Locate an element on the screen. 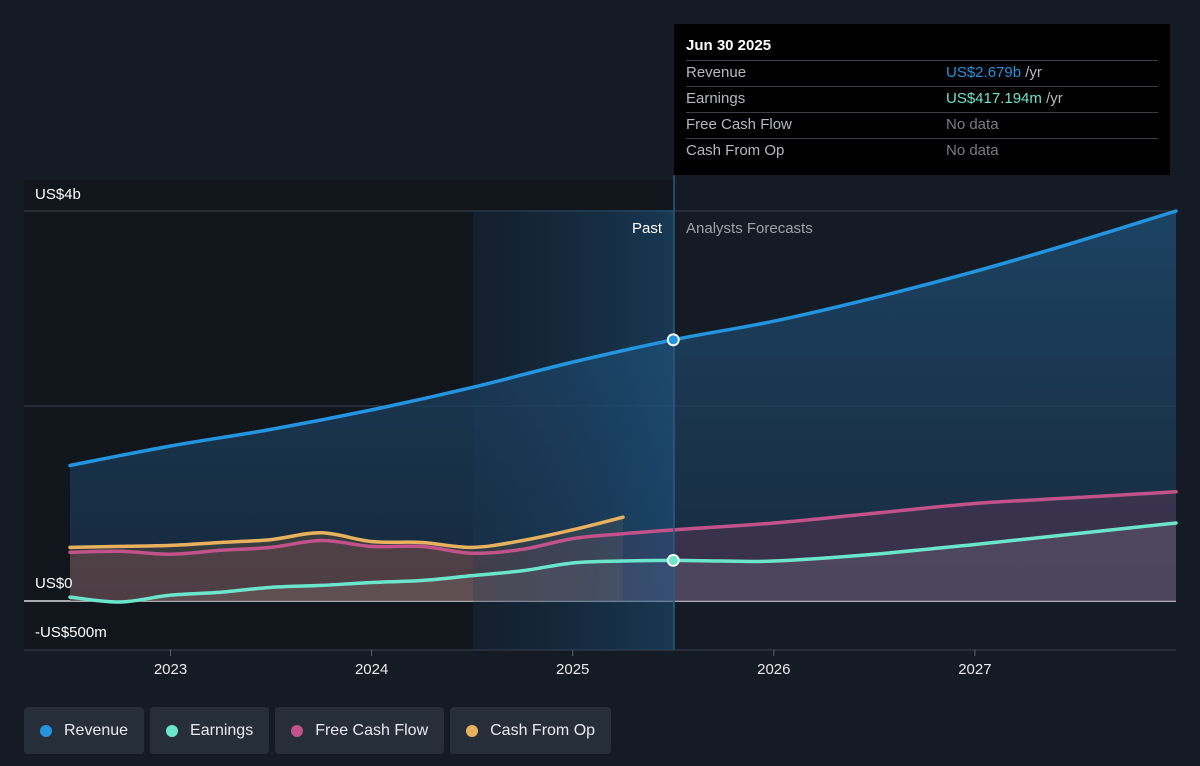 Image resolution: width=1200 pixels, height=766 pixels. legend-label: Free Cash Flow is located at coordinates (372, 730).